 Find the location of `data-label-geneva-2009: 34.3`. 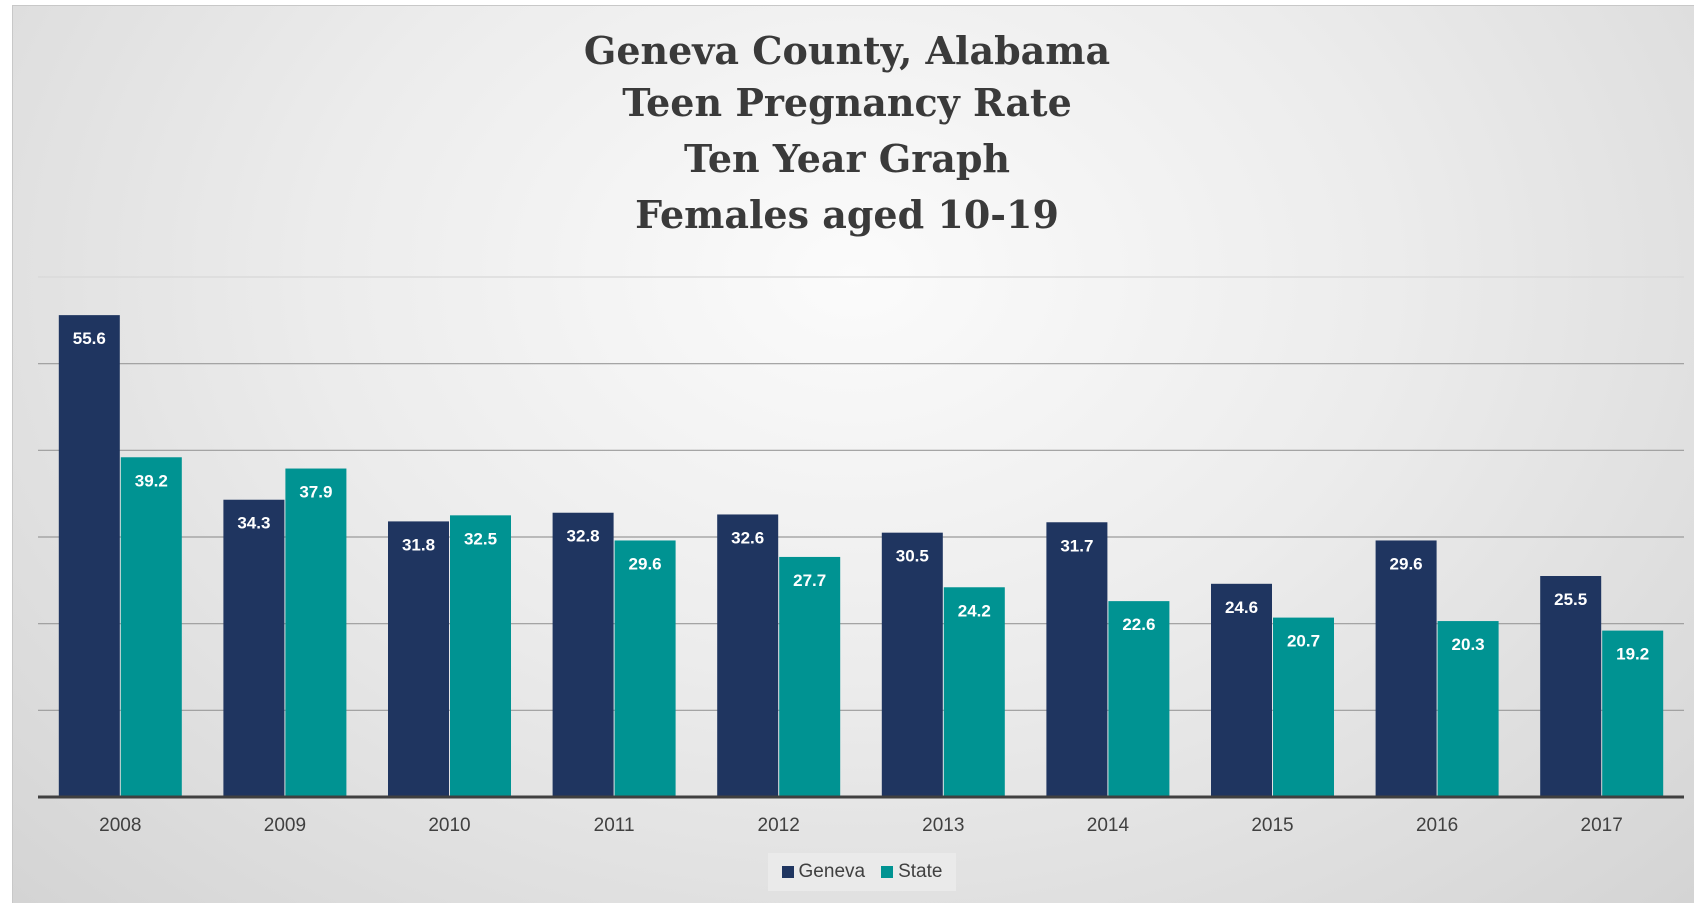

data-label-geneva-2009: 34.3 is located at coordinates (253, 523).